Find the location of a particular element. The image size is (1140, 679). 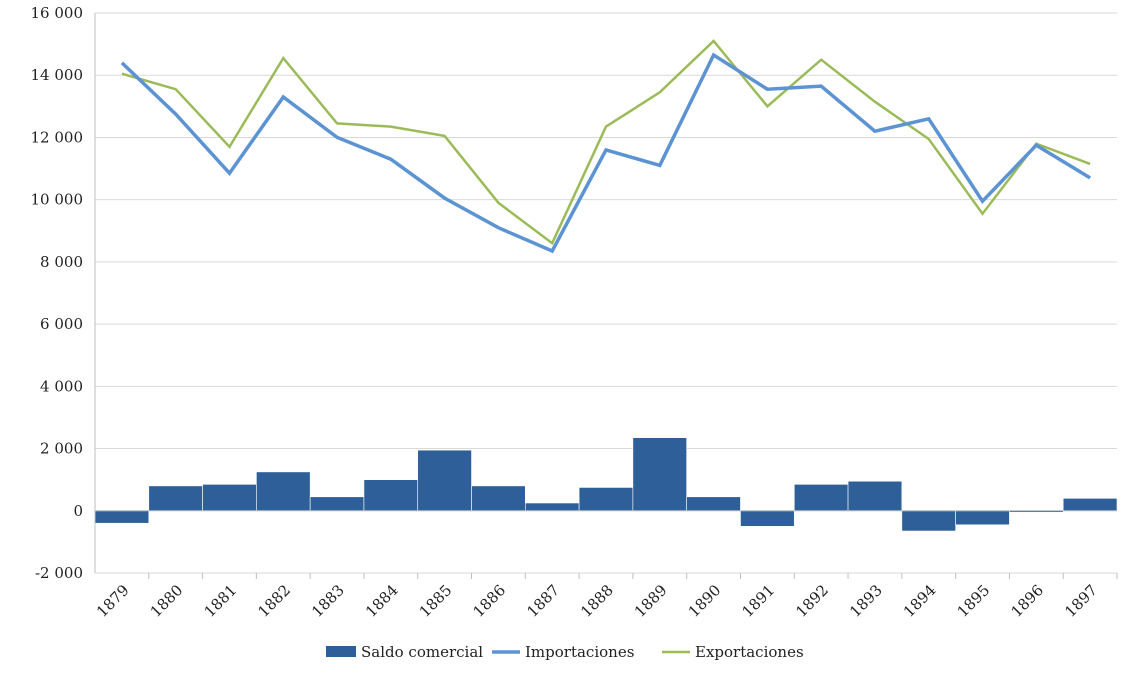

legend-label-importaciones: Importaciones is located at coordinates (579, 652).